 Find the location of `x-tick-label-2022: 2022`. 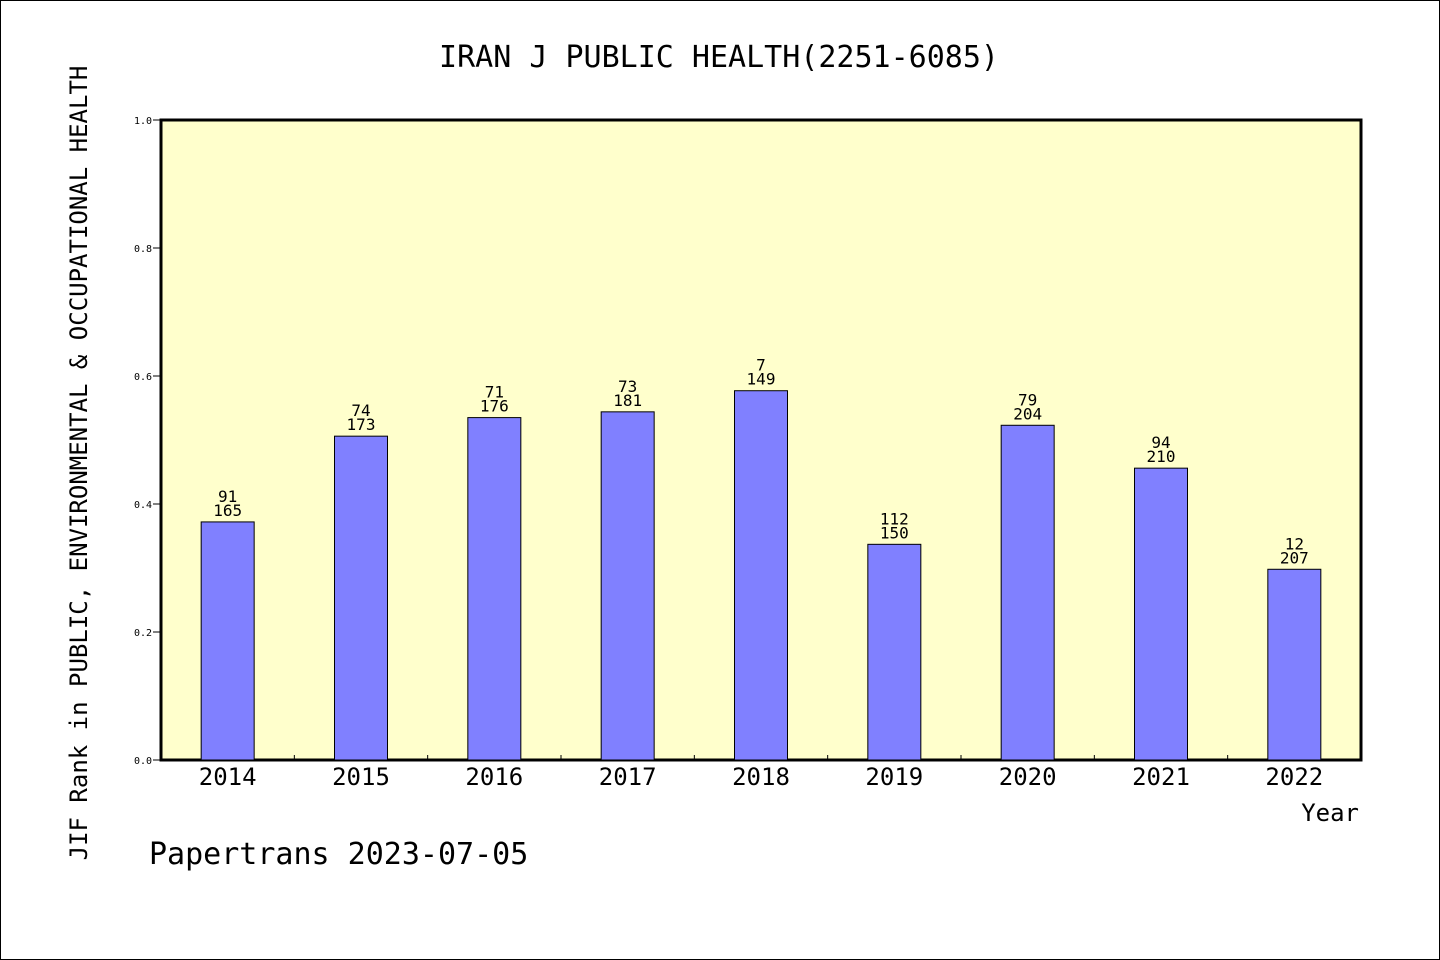

x-tick-label-2022: 2022 is located at coordinates (1294, 777).